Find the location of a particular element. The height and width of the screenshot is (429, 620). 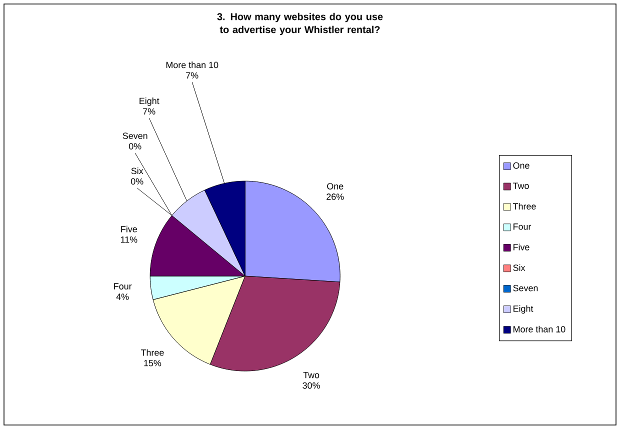

legend-label: Five is located at coordinates (522, 247).